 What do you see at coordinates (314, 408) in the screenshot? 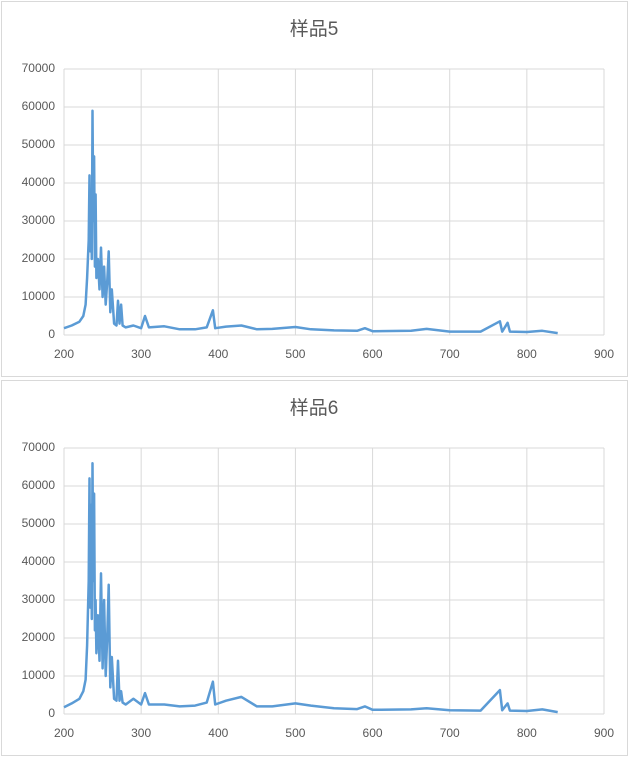
I see `chart-title: 样品6` at bounding box center [314, 408].